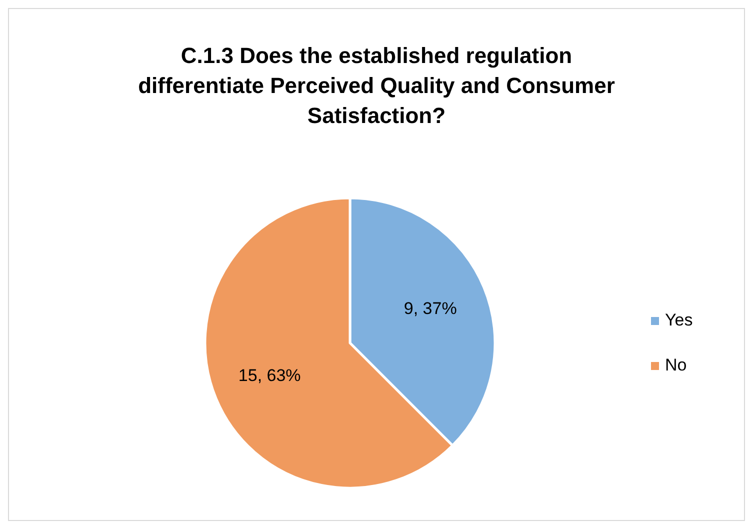 This screenshot has width=753, height=529. What do you see at coordinates (430, 308) in the screenshot?
I see `data-label: 9, 37%` at bounding box center [430, 308].